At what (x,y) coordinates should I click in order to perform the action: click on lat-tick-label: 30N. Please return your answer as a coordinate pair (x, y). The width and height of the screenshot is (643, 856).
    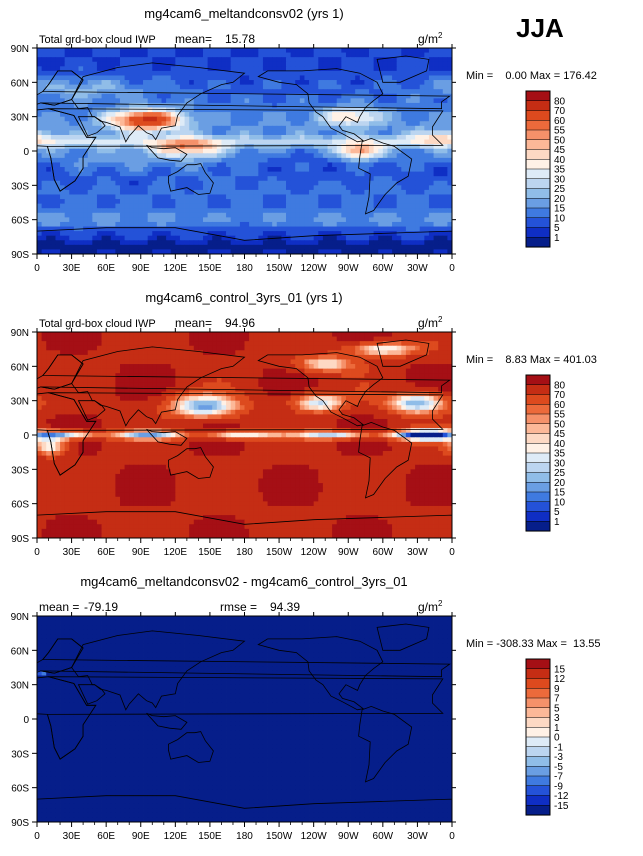
    Looking at the image, I should click on (20, 402).